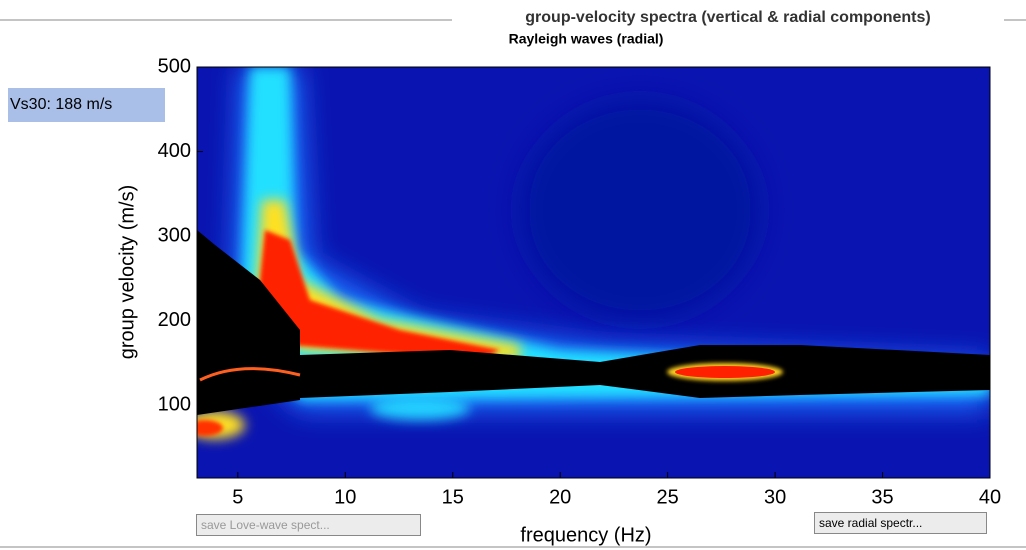 This screenshot has width=1026, height=550. I want to click on chart-title: Rayleigh waves (radial), so click(586, 39).